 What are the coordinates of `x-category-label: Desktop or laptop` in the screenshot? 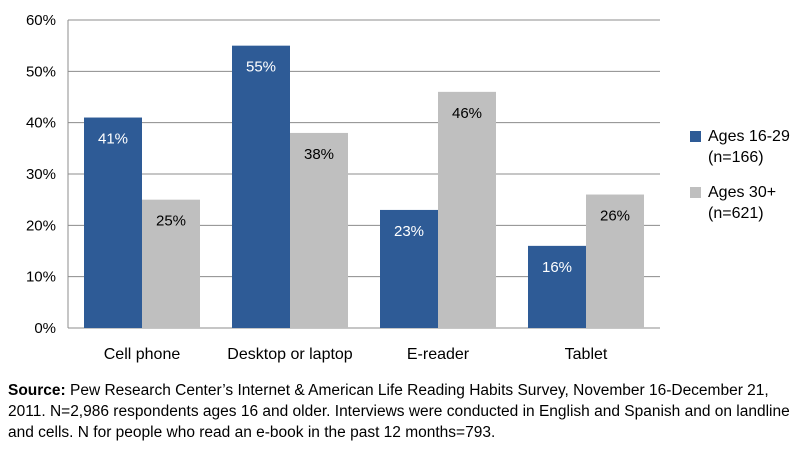 It's located at (290, 354).